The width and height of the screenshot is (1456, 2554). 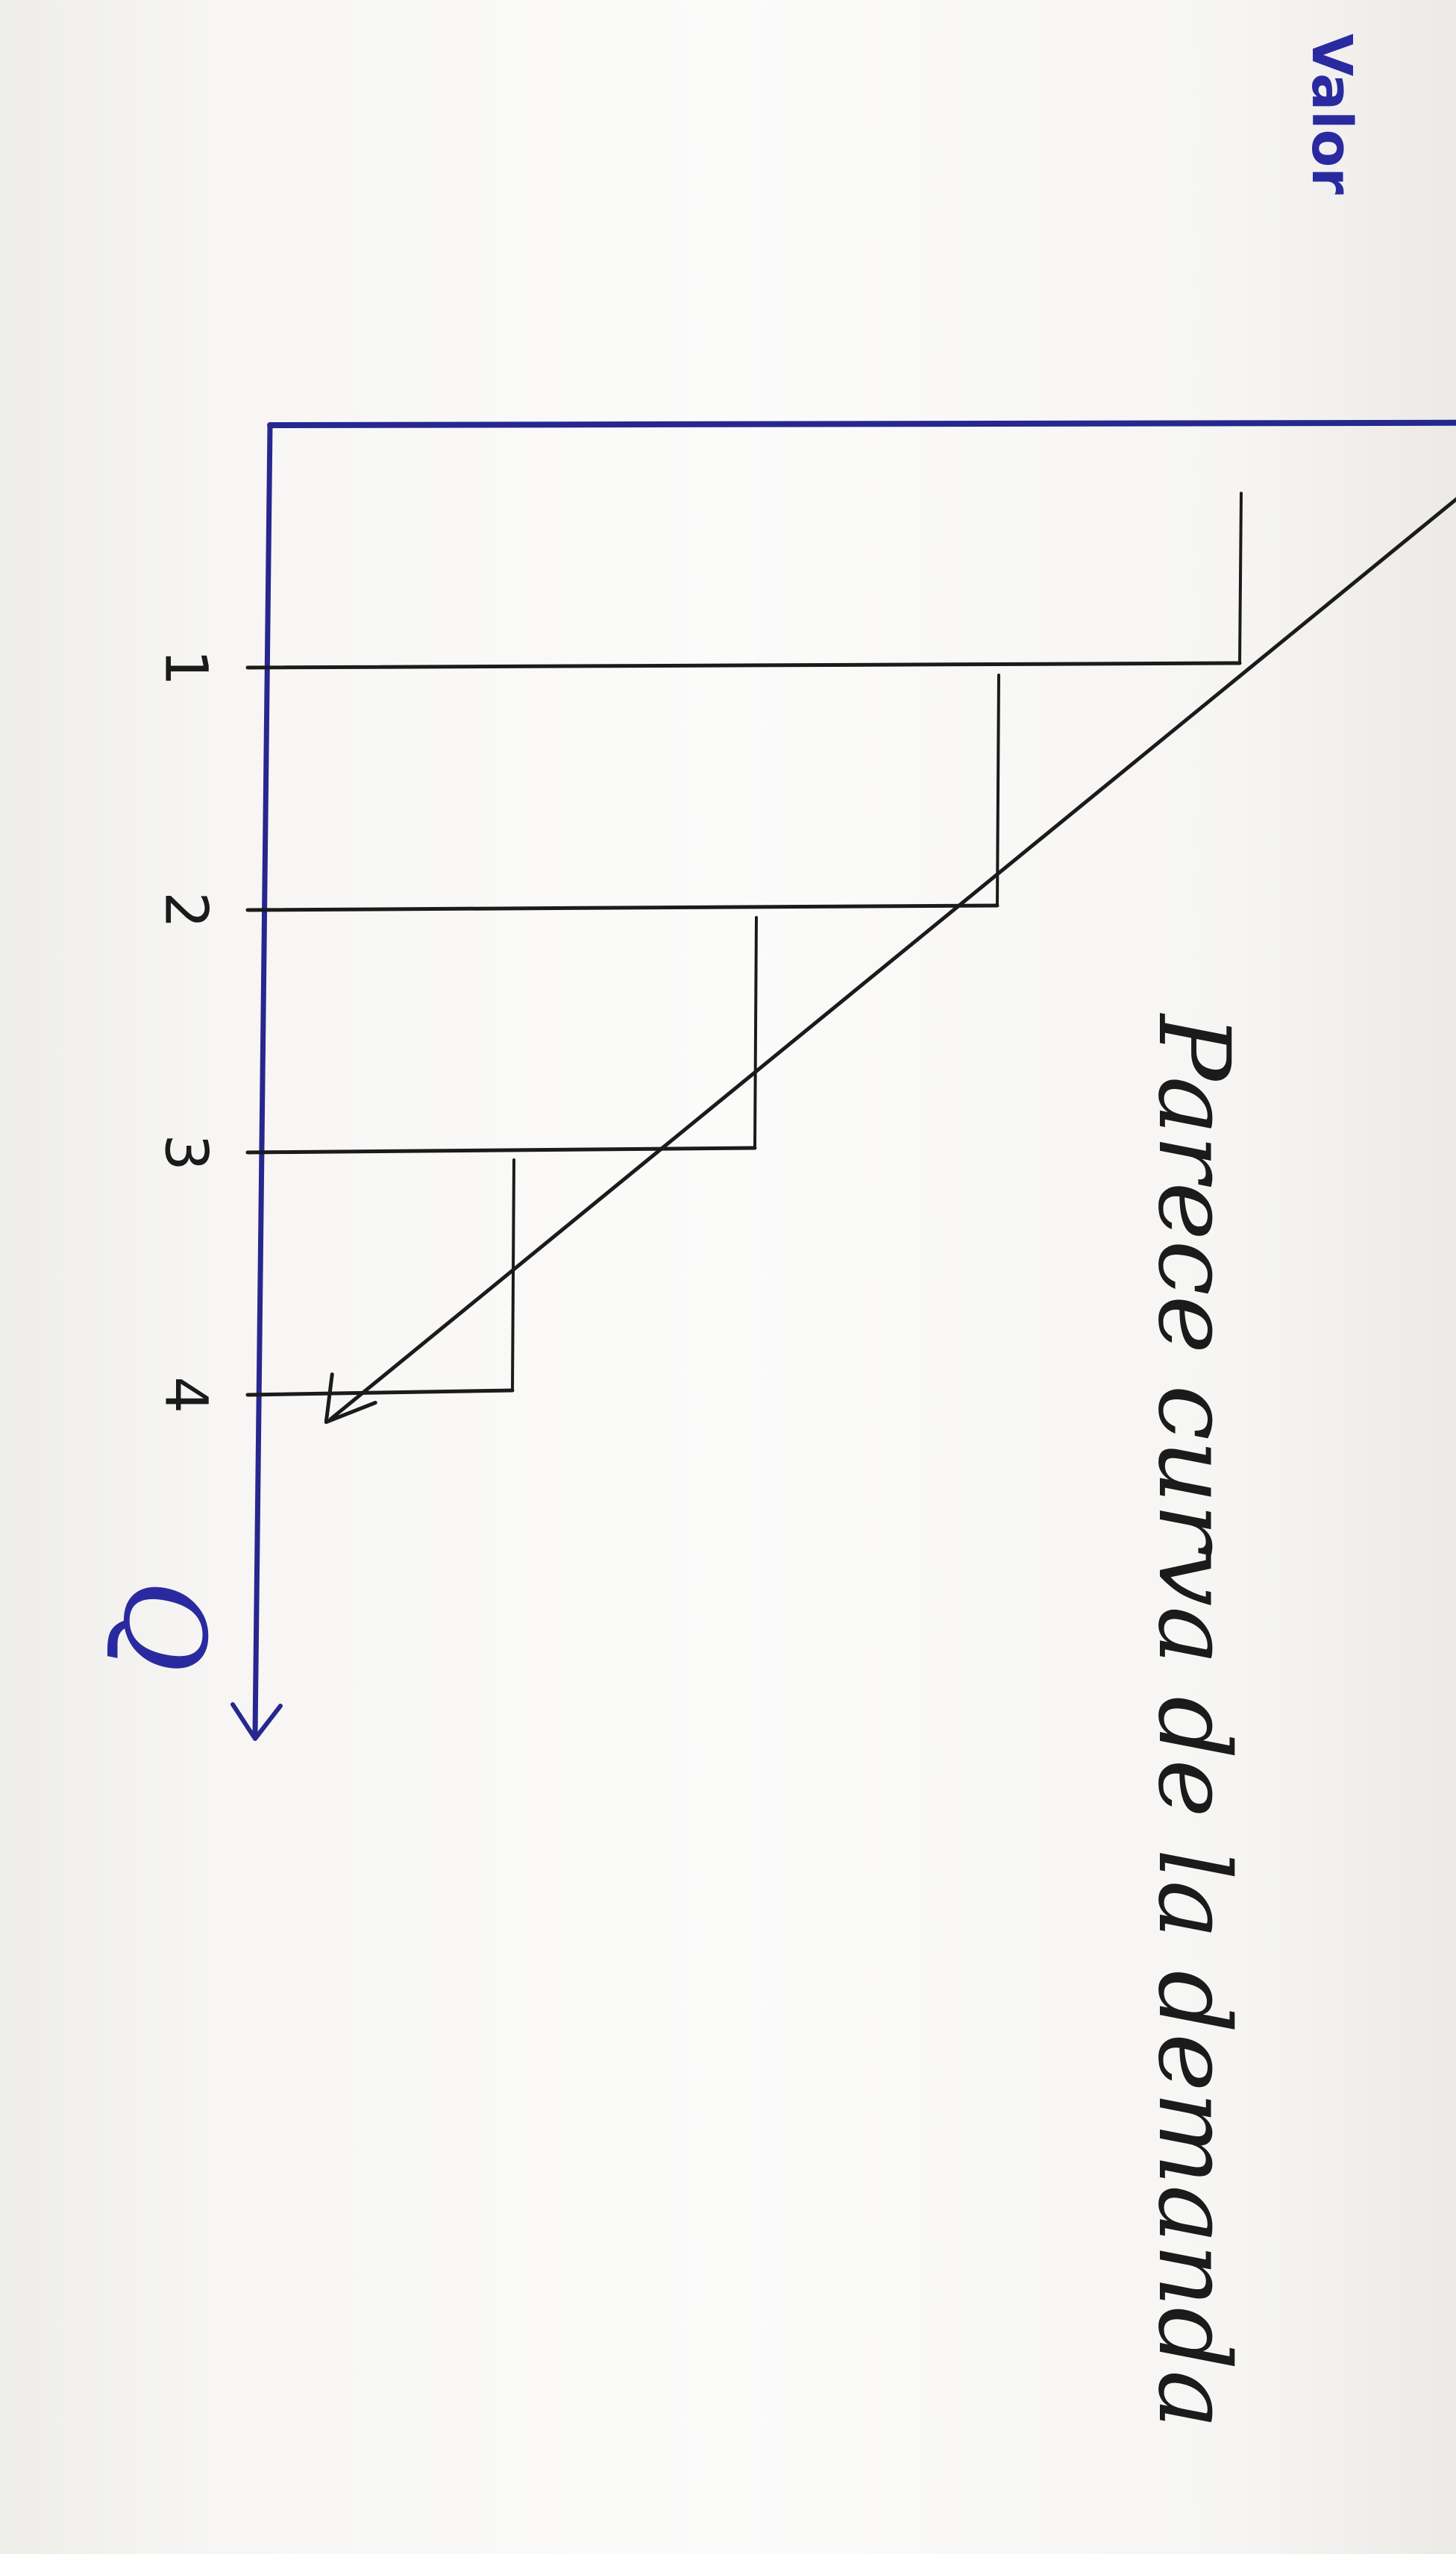 I want to click on tick-labels: 1 2 3 4, so click(x=185, y=1031).